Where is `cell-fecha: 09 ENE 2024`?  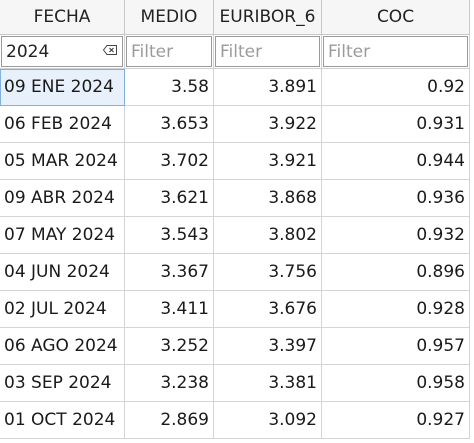 cell-fecha: 09 ENE 2024 is located at coordinates (62, 87).